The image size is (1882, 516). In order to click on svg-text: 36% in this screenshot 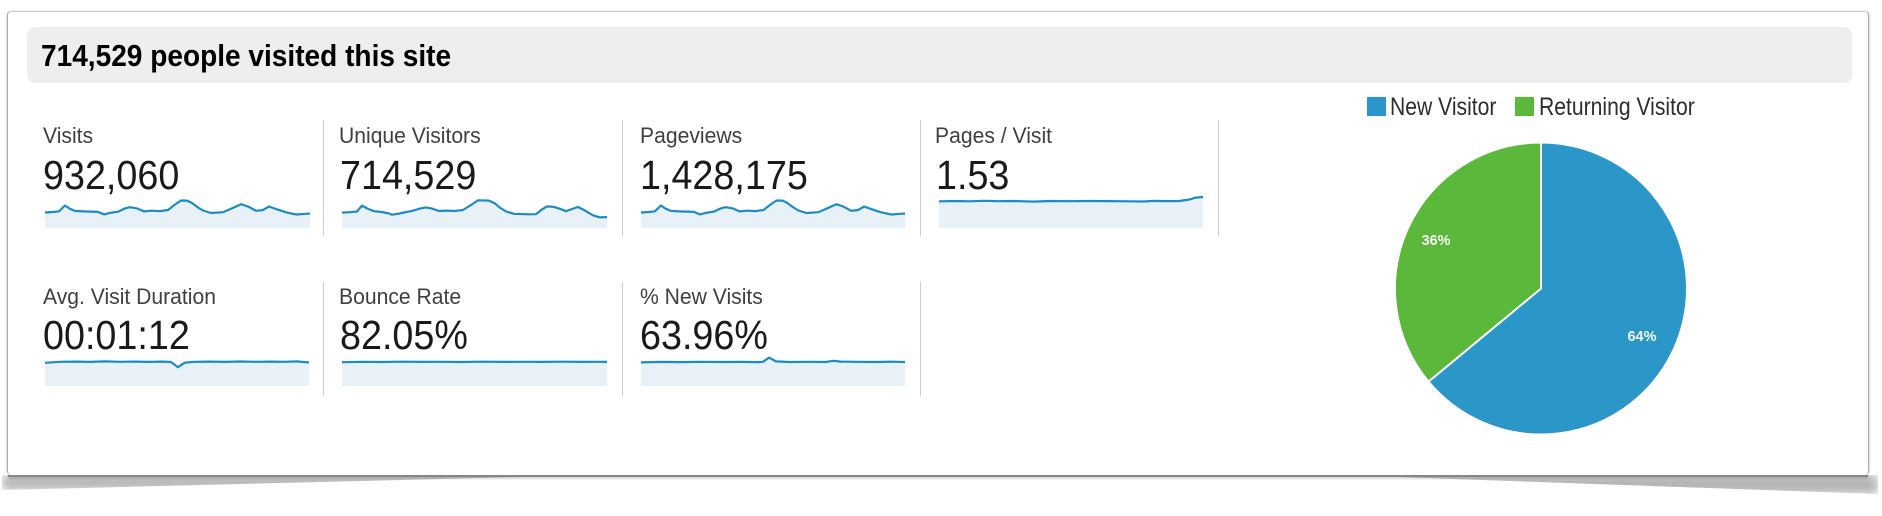, I will do `click(1435, 241)`.